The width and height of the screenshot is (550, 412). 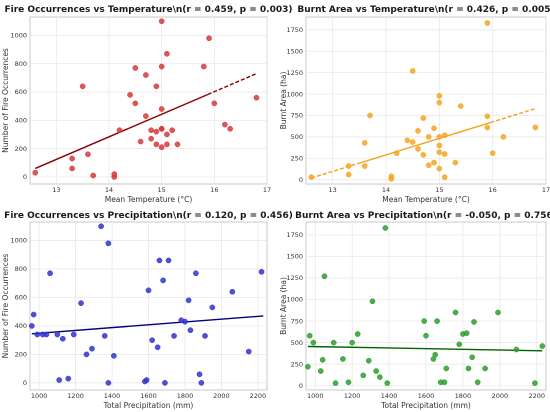 What do you see at coordinates (426, 199) in the screenshot?
I see `x-axis-label: Mean Temperature (°C)` at bounding box center [426, 199].